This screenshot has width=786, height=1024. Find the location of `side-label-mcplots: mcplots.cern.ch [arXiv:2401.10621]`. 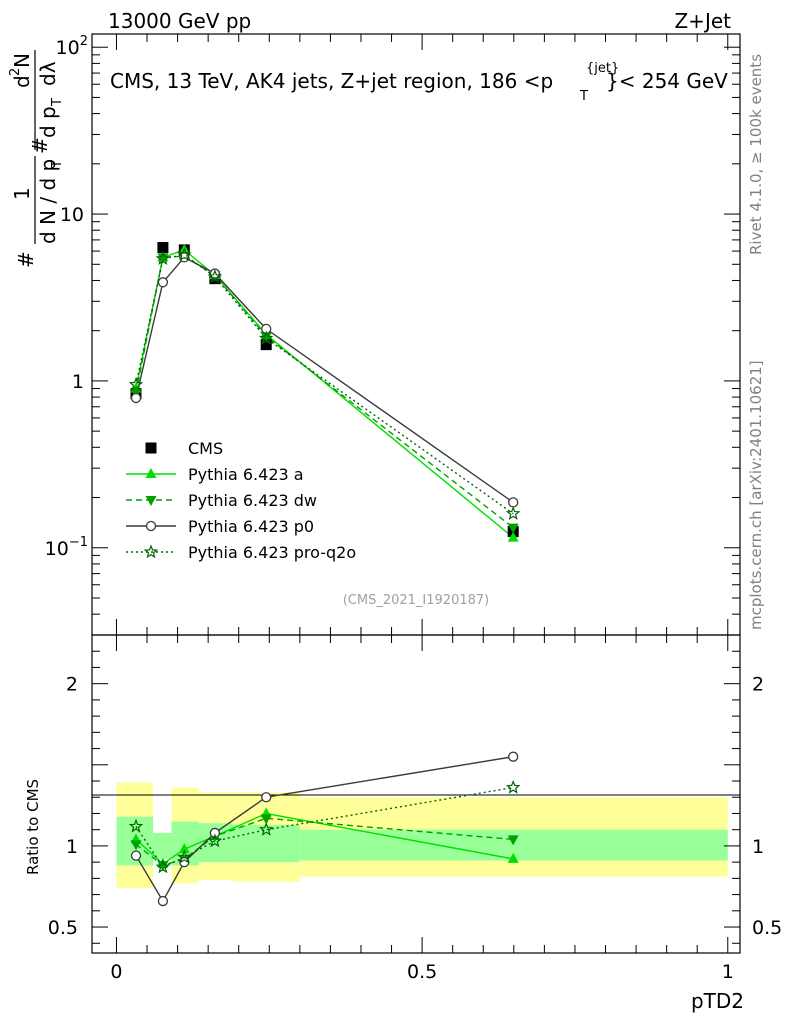

side-label-mcplots: mcplots.cern.ch [arXiv:2401.10621] is located at coordinates (756, 495).